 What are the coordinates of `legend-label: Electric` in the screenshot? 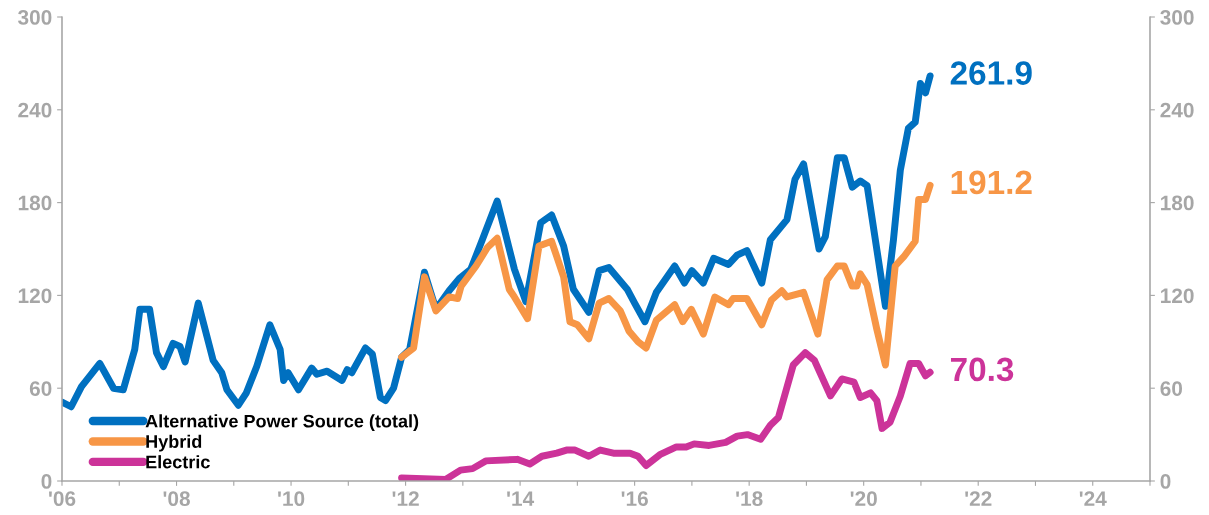 It's located at (178, 462).